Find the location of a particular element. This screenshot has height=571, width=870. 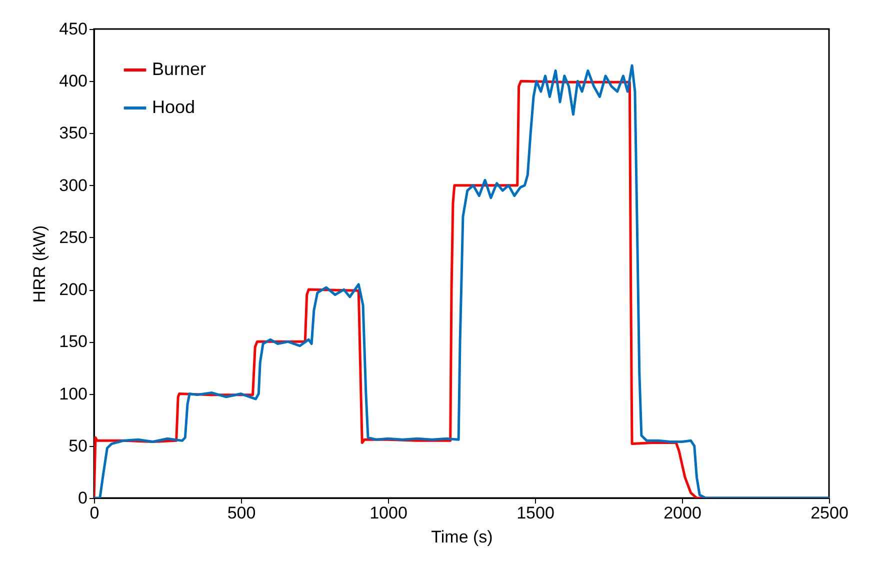

y-tick-label: 100 is located at coordinates (73, 394).